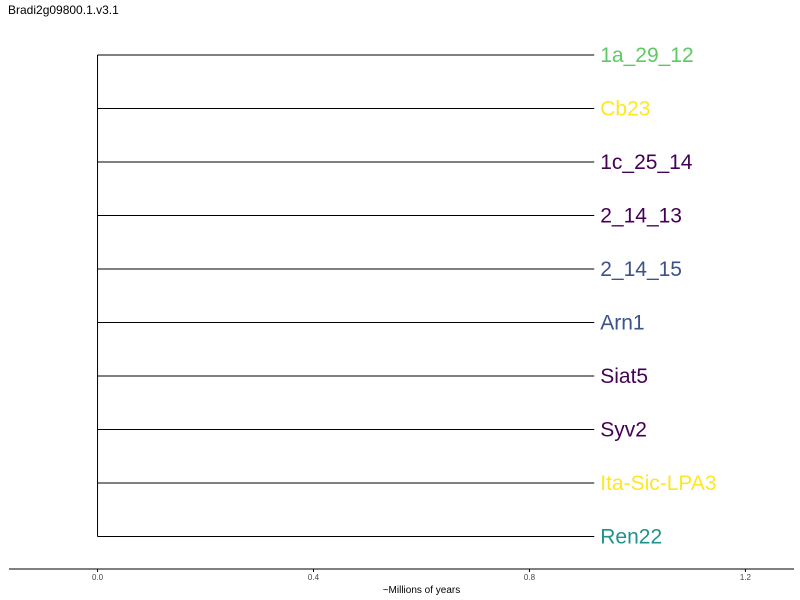 The width and height of the screenshot is (800, 600). What do you see at coordinates (530, 577) in the screenshot?
I see `x-tick-label: 0.8` at bounding box center [530, 577].